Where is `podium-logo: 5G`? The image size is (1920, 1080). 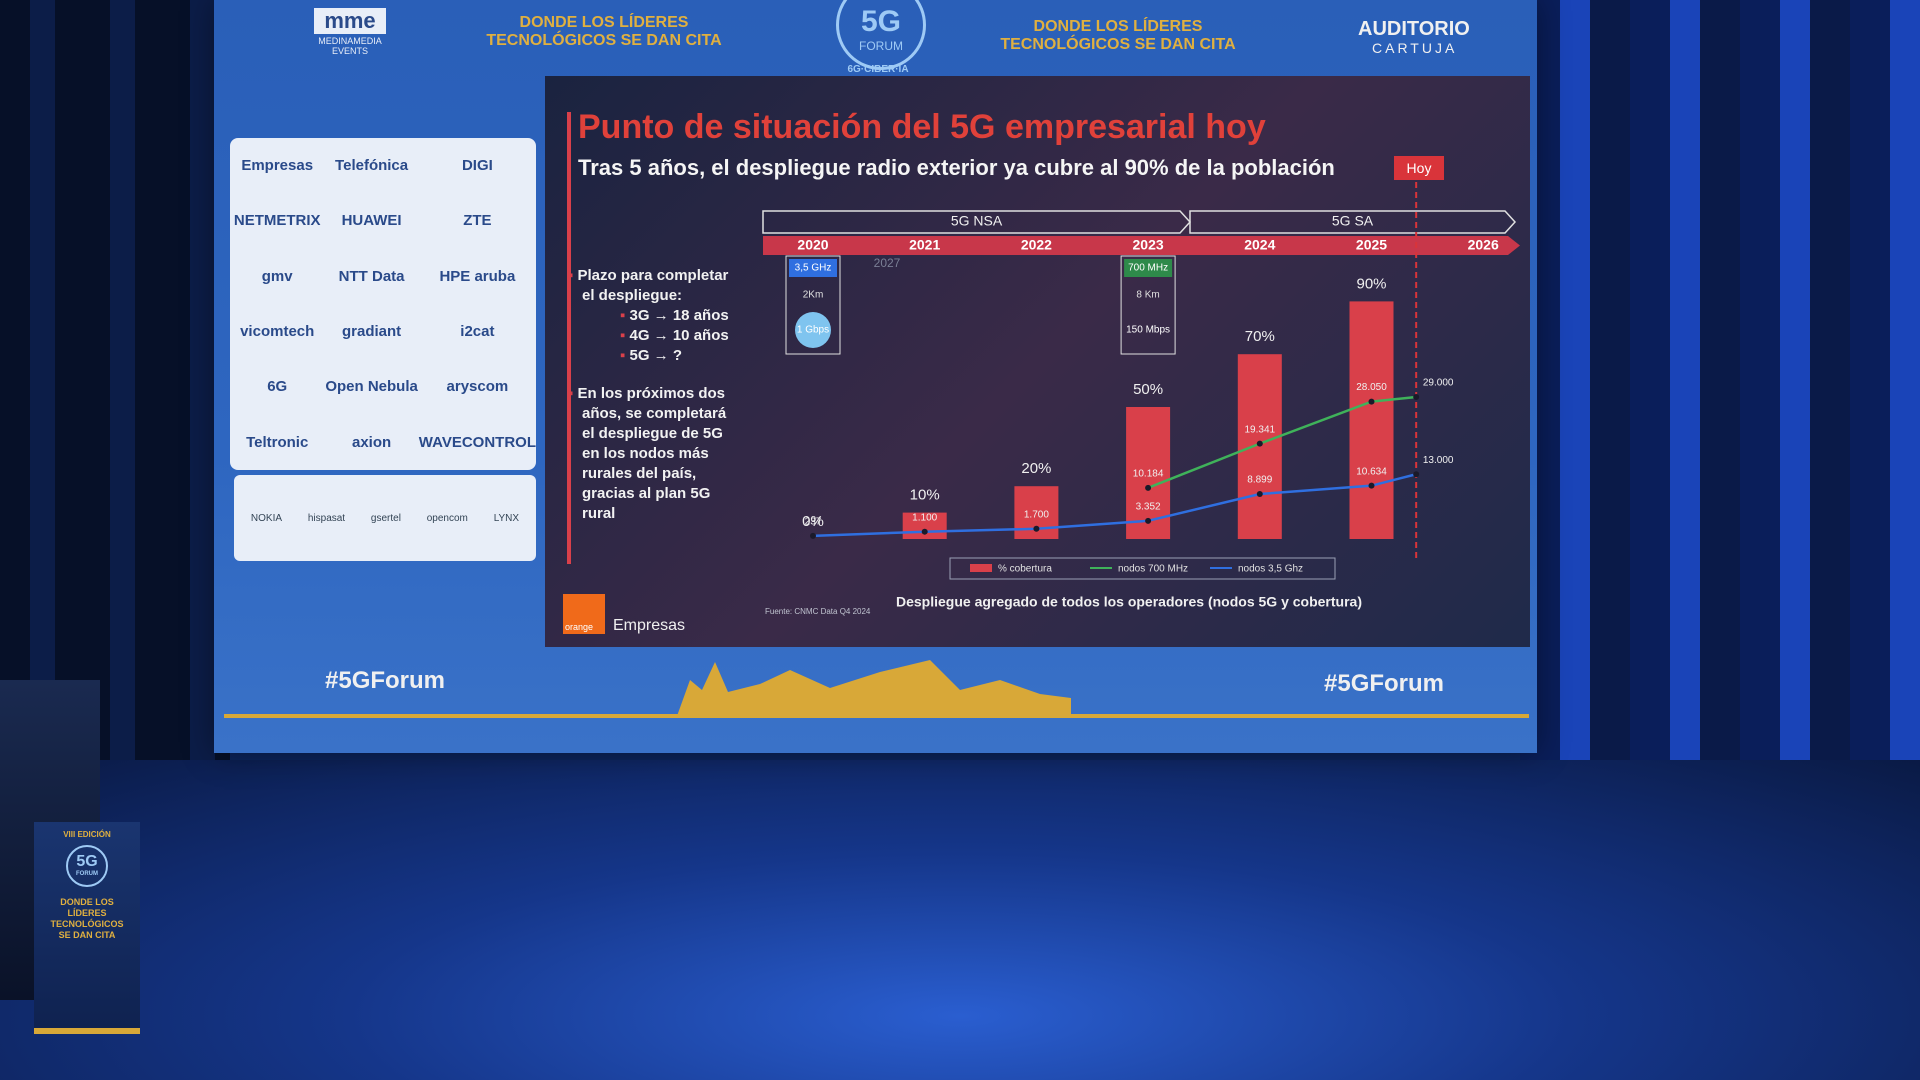
podium-logo: 5G is located at coordinates (87, 861).